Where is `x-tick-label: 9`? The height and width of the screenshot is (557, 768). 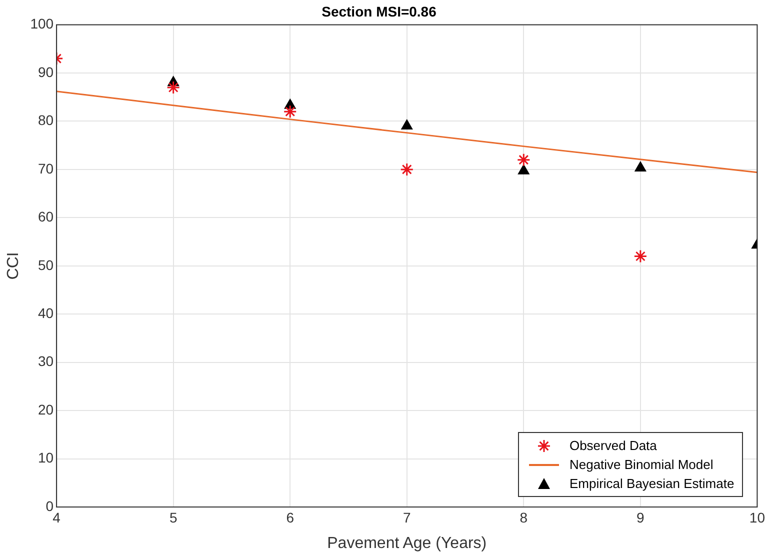 x-tick-label: 9 is located at coordinates (640, 517).